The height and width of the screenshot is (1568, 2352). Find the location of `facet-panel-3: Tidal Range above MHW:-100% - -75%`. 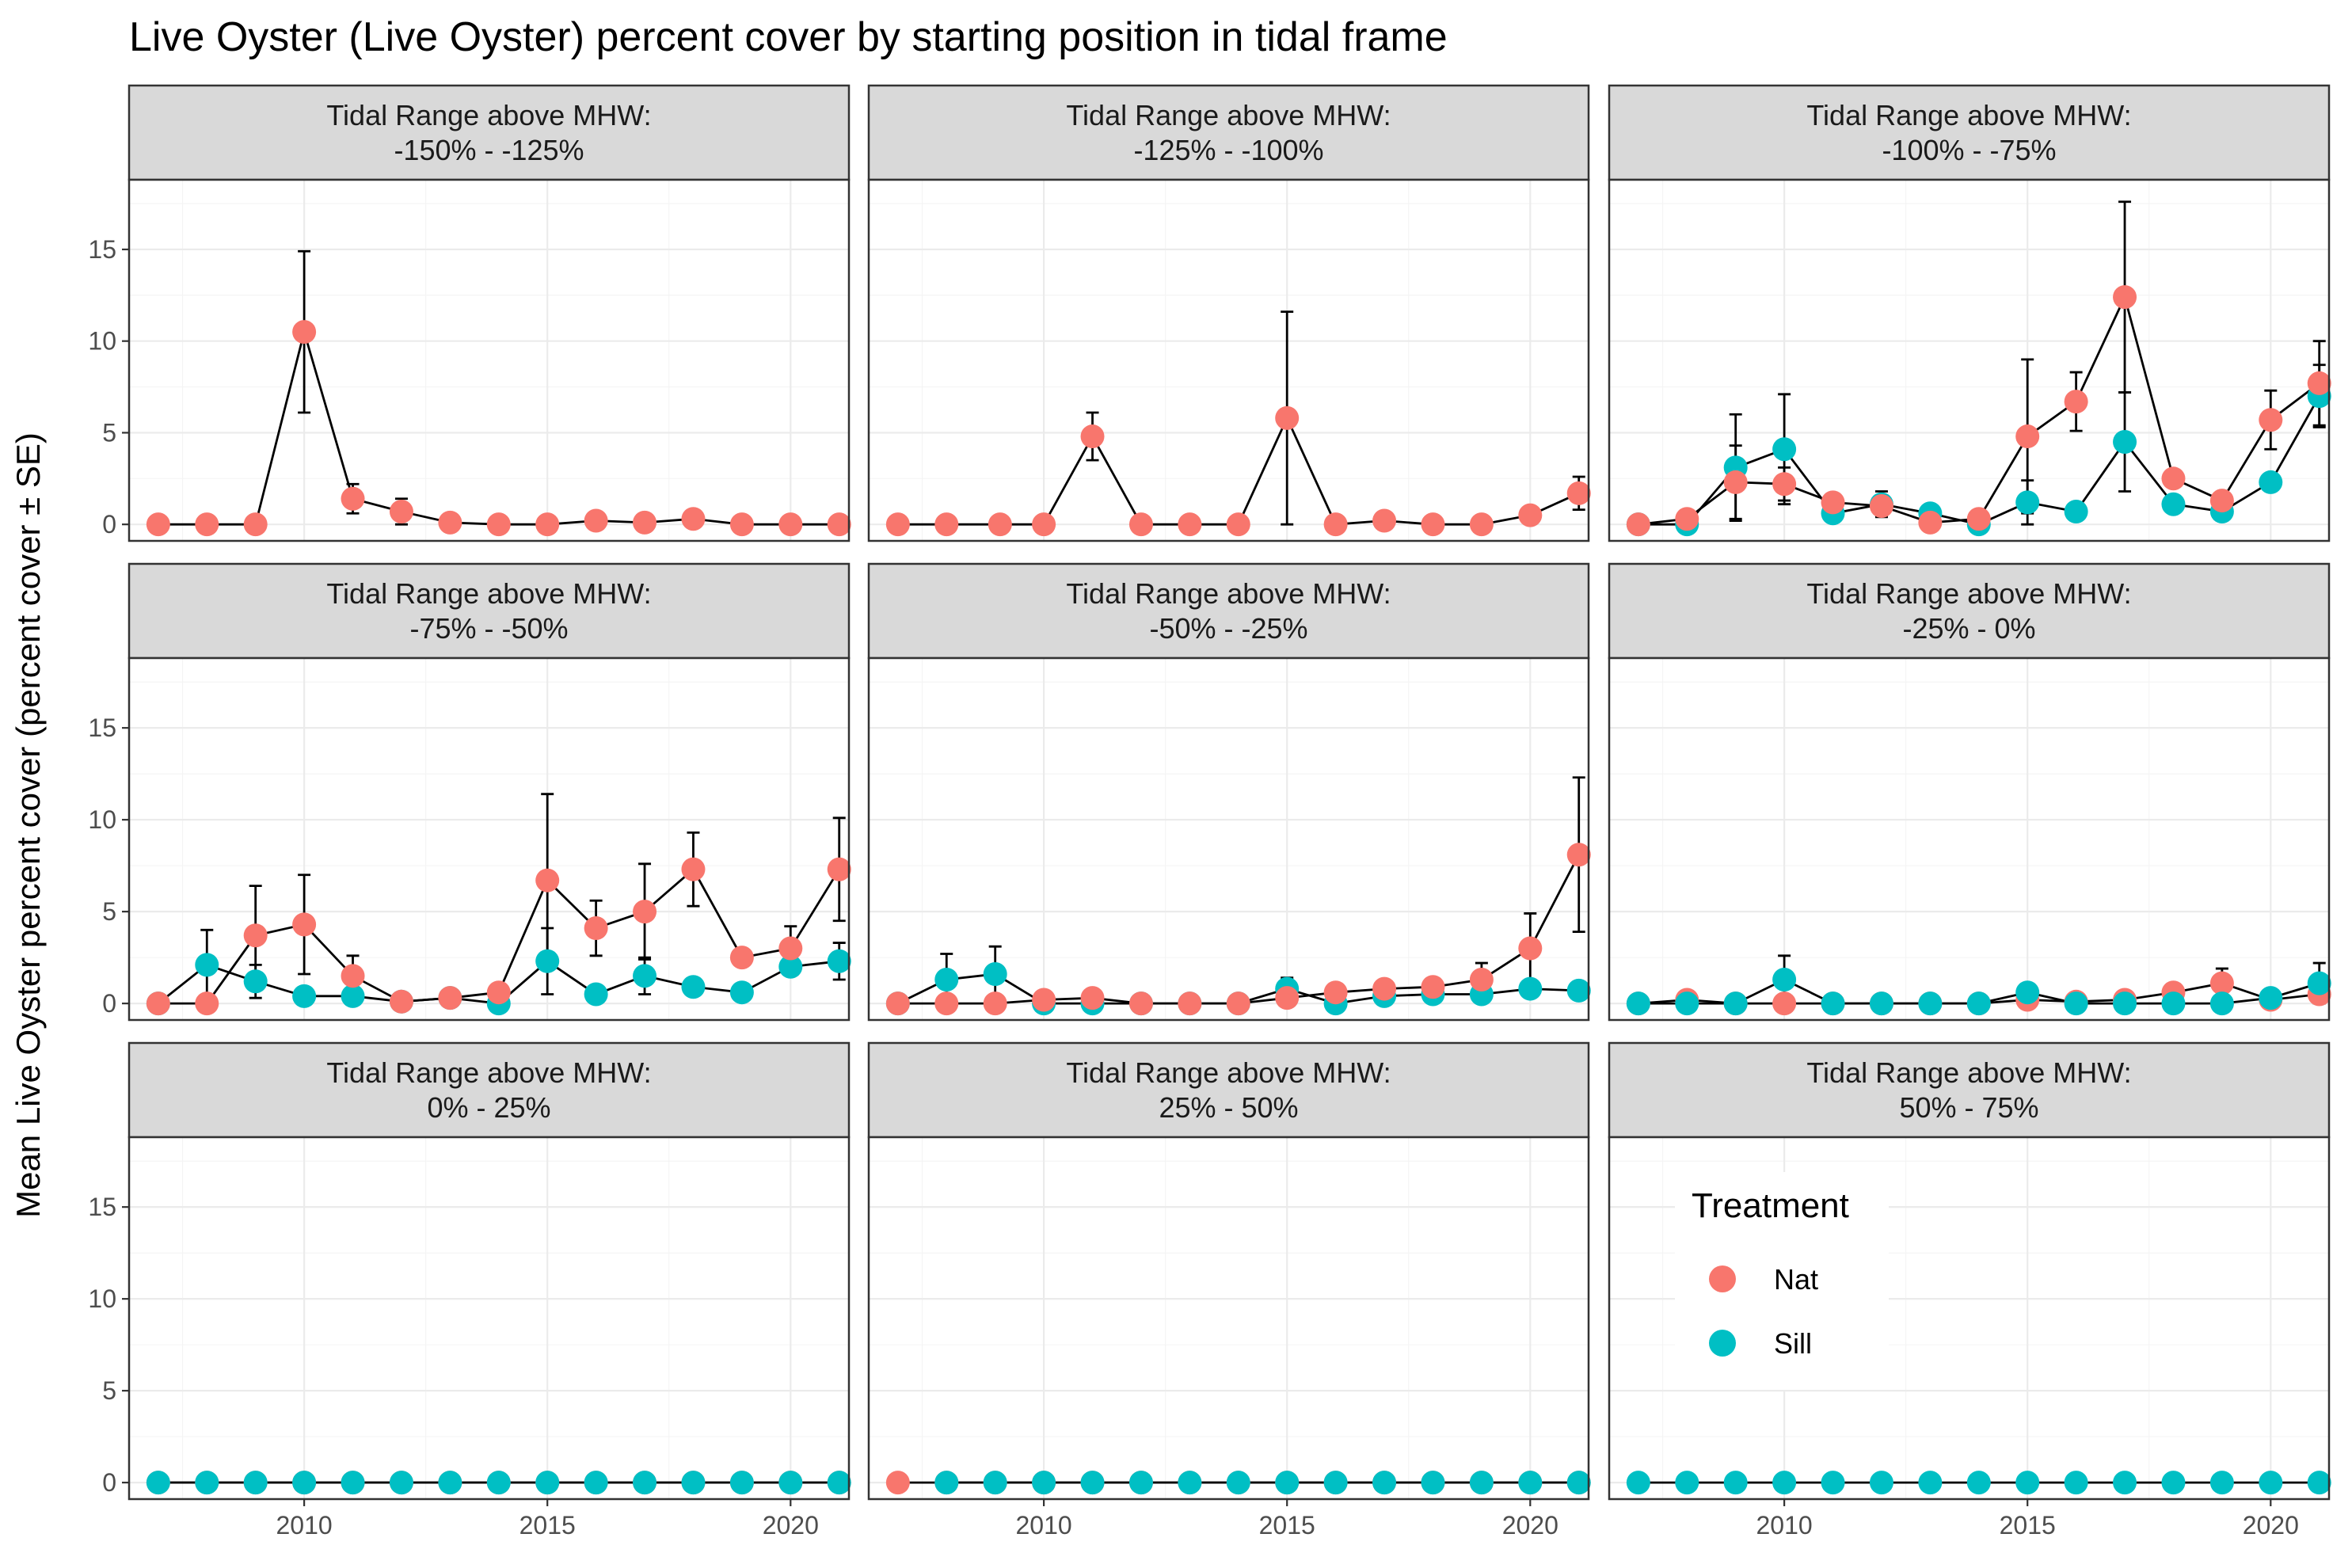

facet-panel-3: Tidal Range above MHW:-100% - -75% is located at coordinates (1970, 313).